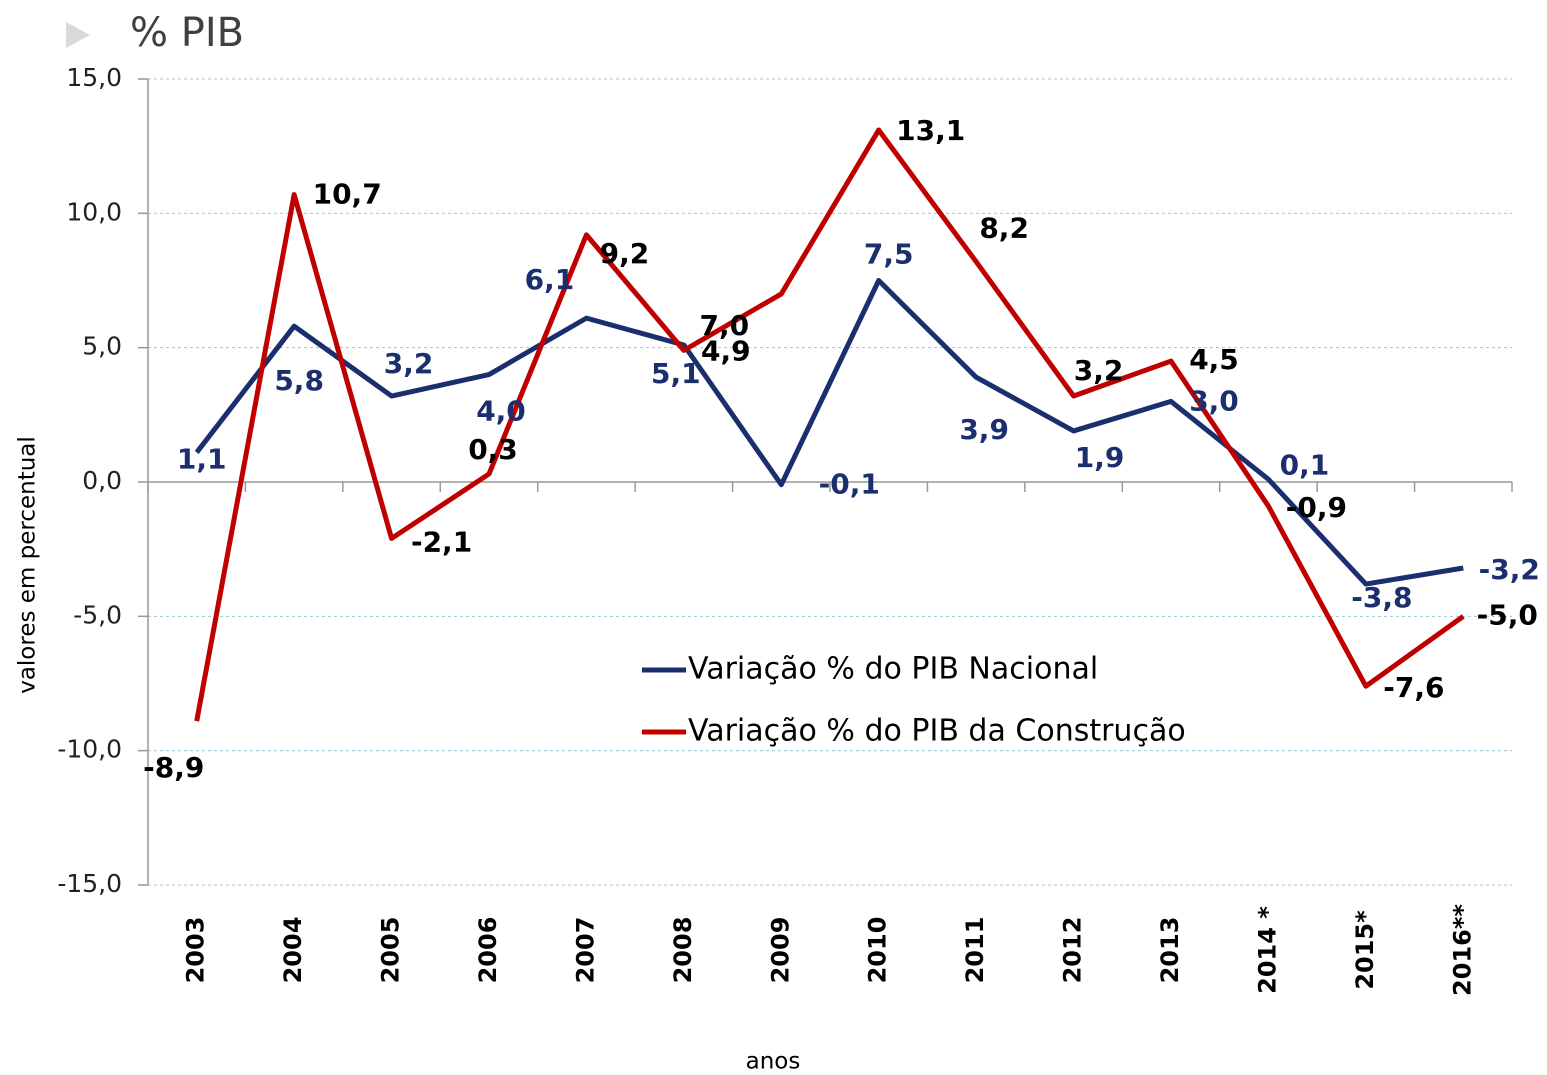  I want to click on x-tick-label: 2005, so click(391, 950).